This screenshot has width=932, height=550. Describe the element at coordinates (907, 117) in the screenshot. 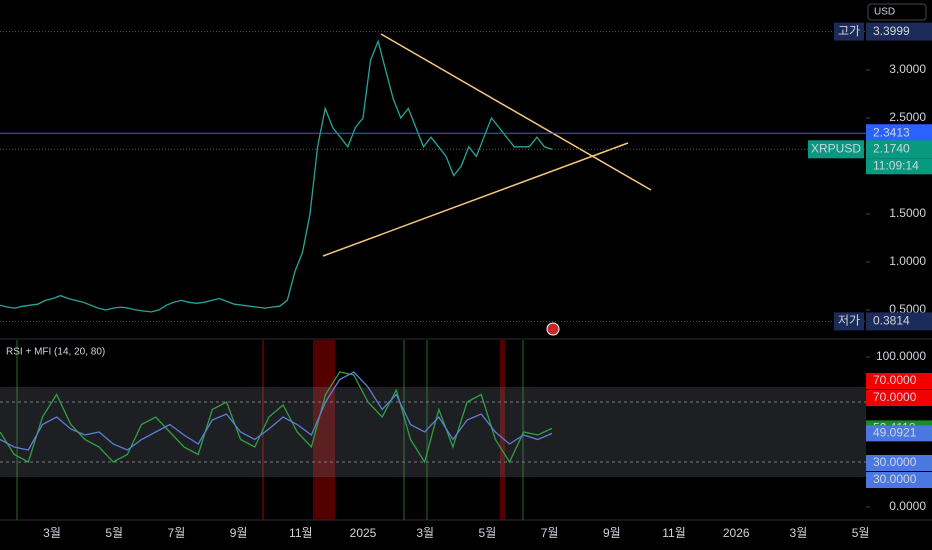

I see `y-tick-label: 2.5000` at that location.